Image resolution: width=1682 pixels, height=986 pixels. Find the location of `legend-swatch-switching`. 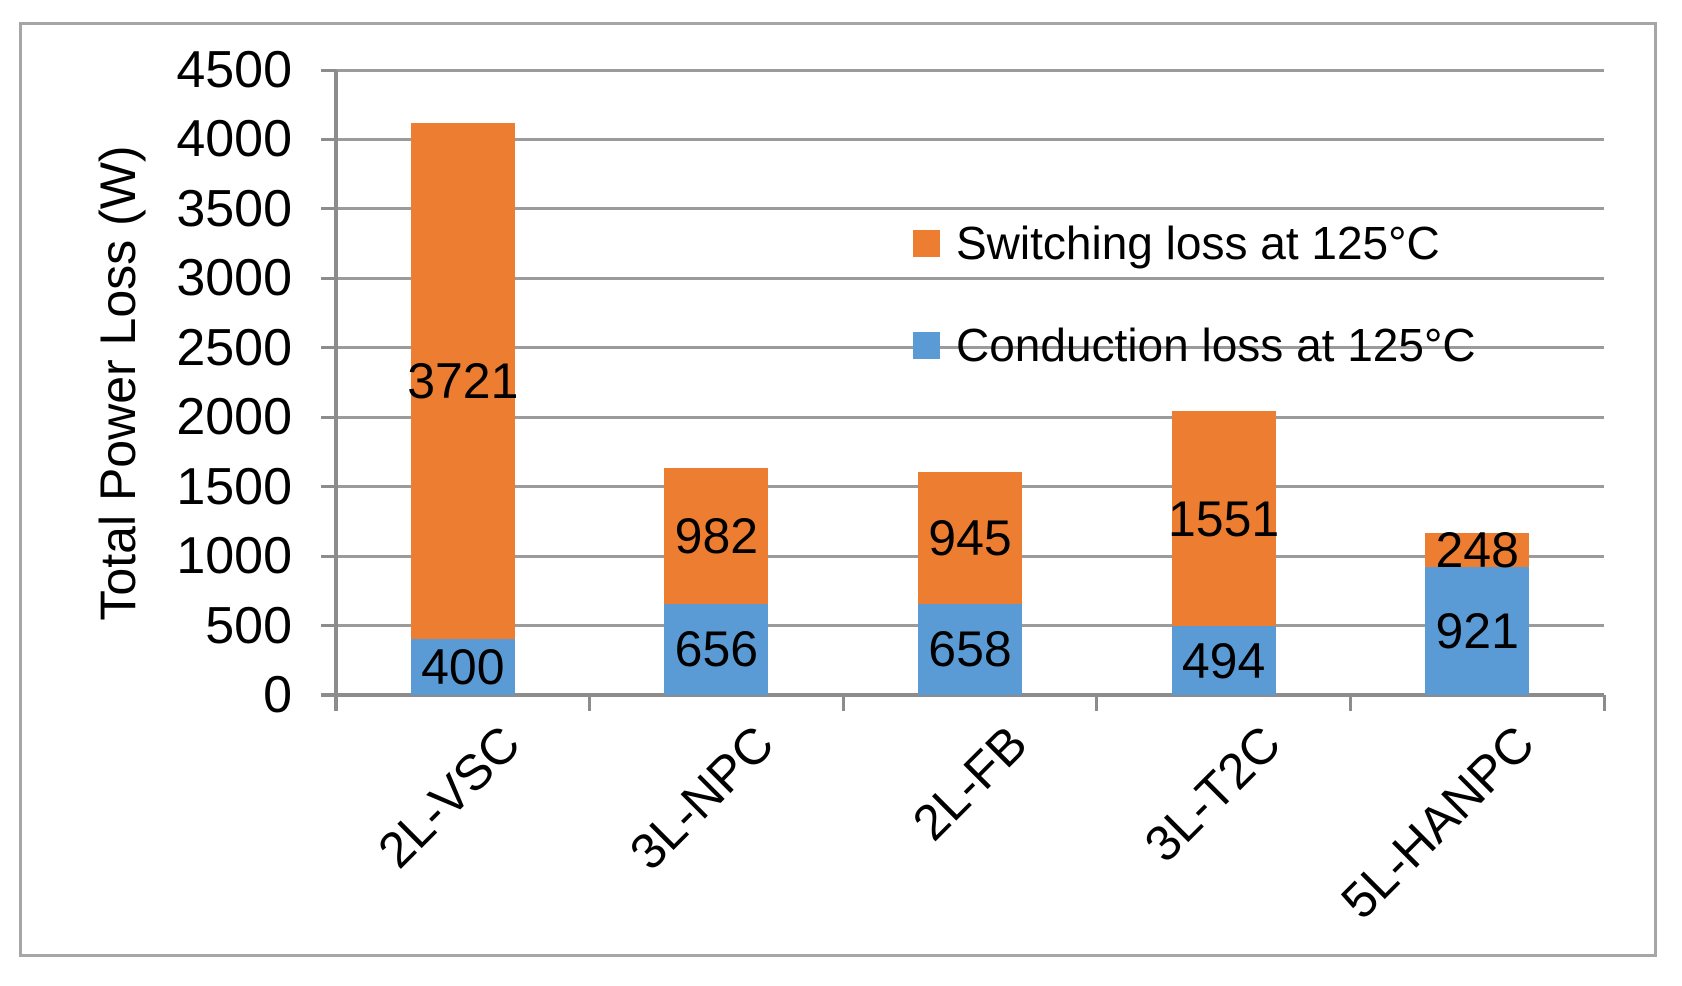

legend-swatch-switching is located at coordinates (926, 243).